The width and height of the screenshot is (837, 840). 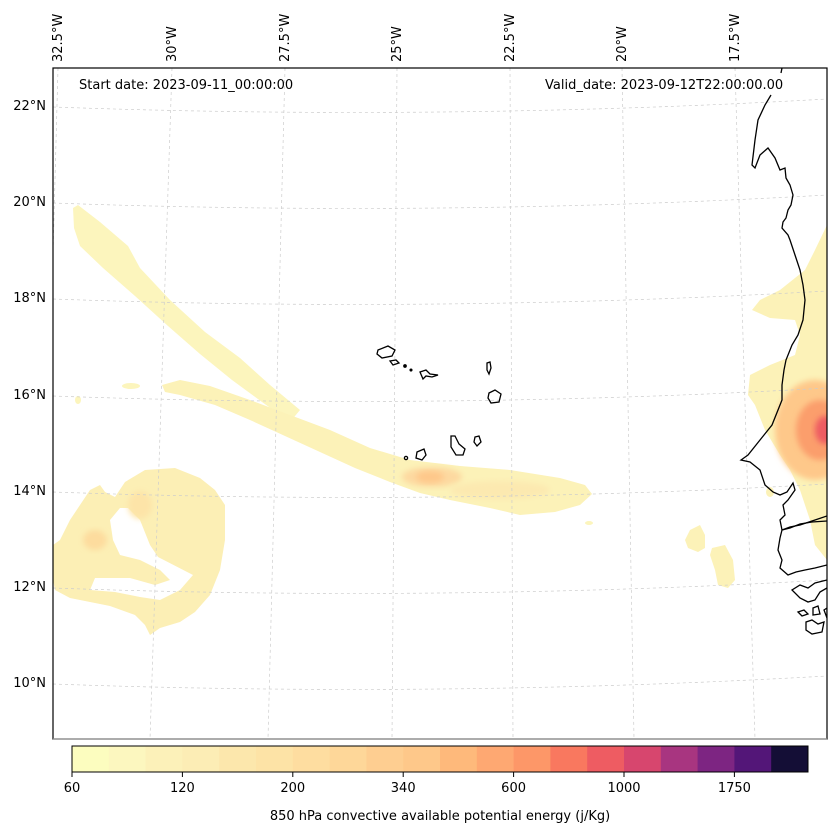 I want to click on cape-region-offshore-blob, so click(x=710, y=556).